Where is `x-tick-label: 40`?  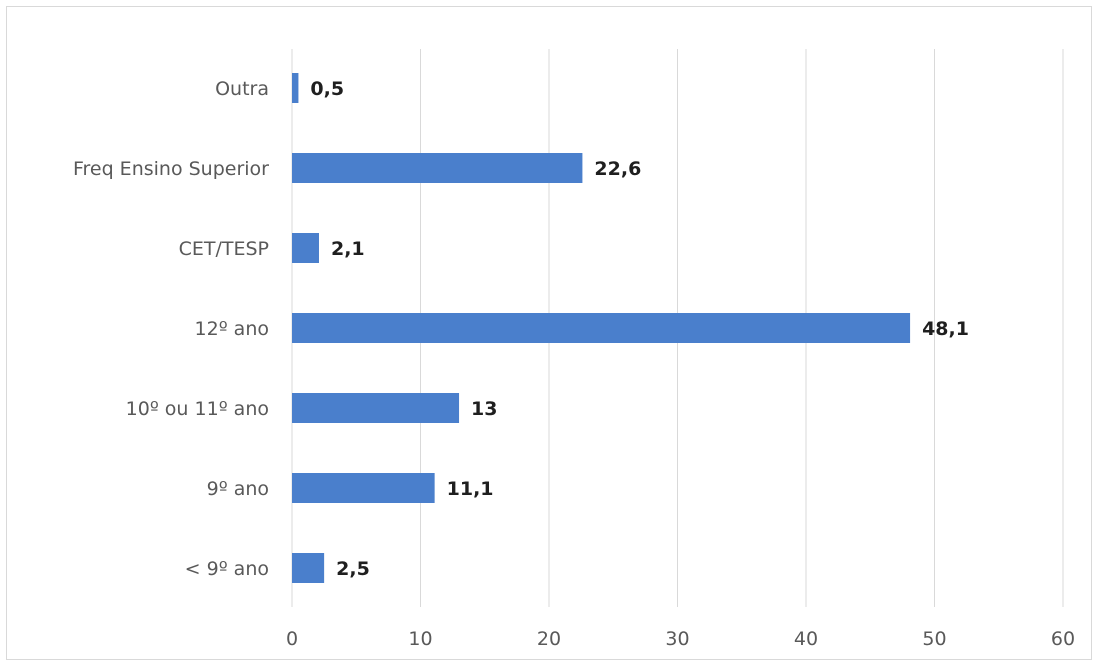 x-tick-label: 40 is located at coordinates (806, 639).